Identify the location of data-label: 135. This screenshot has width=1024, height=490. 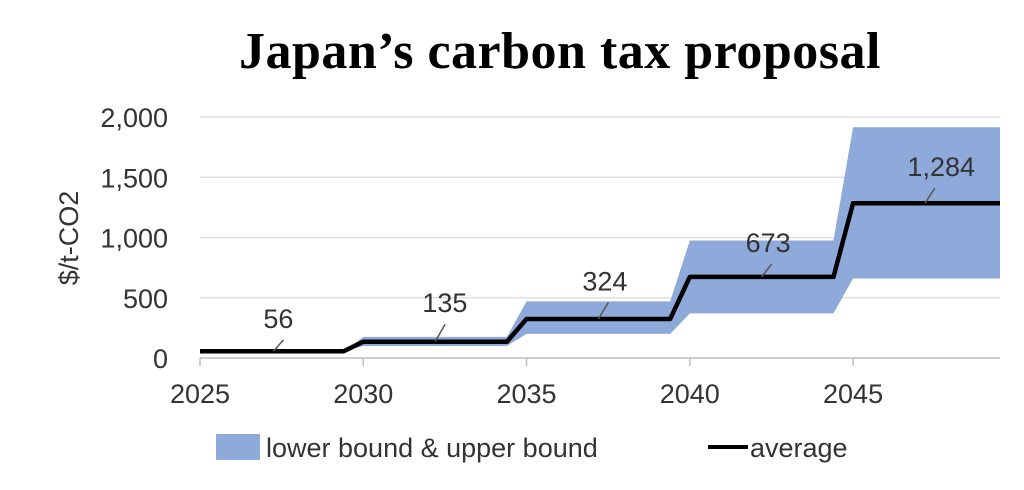
(444, 303).